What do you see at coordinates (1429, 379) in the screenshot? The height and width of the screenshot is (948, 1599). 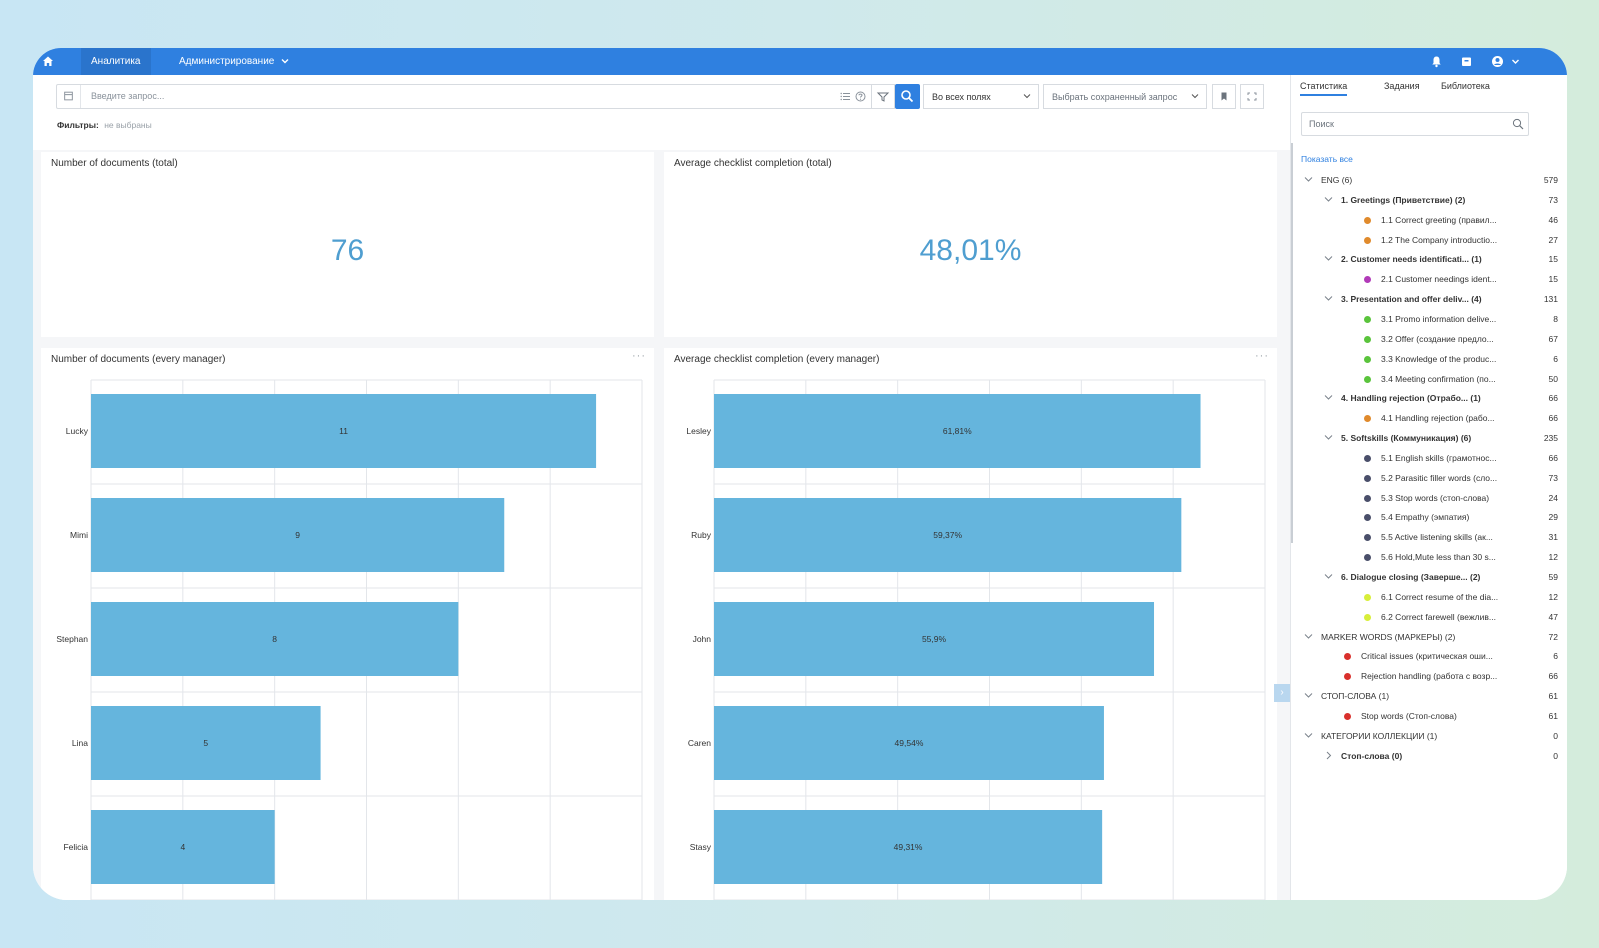 I see `tree-item: 3.4 Meeting confirmation (по... 50` at bounding box center [1429, 379].